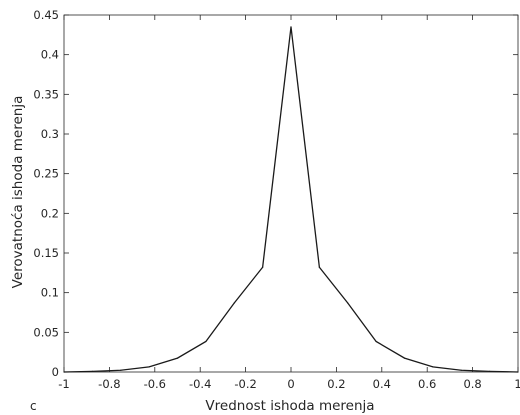 Image resolution: width=520 pixels, height=415 pixels. What do you see at coordinates (472, 384) in the screenshot?
I see `x-tick-label: 0.8` at bounding box center [472, 384].